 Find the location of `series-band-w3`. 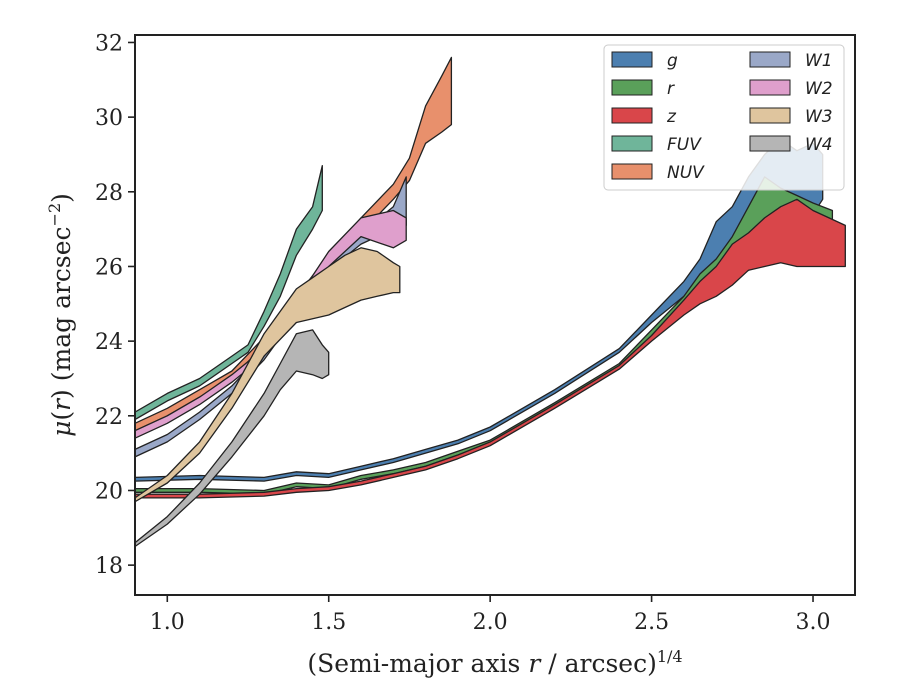

series-band-w3 is located at coordinates (268, 375).